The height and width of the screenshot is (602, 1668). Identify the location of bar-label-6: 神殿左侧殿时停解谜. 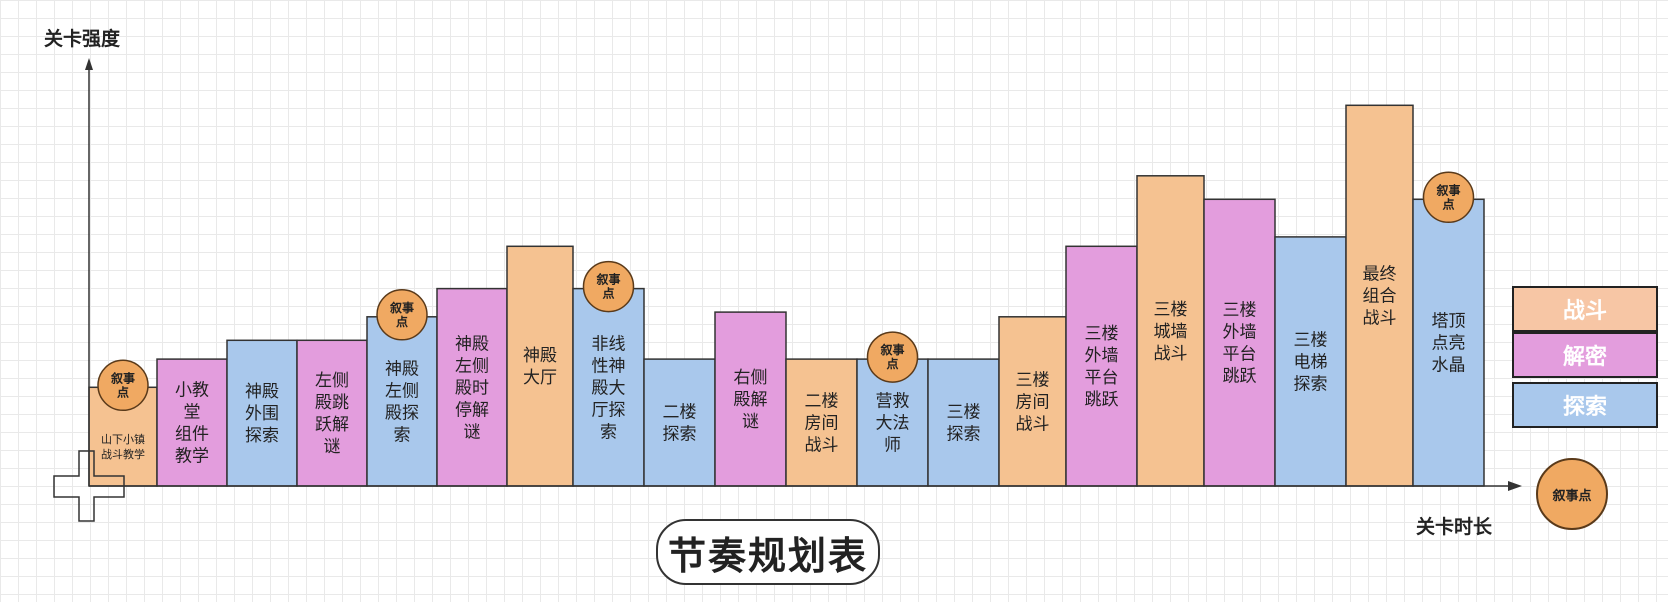
(472, 388).